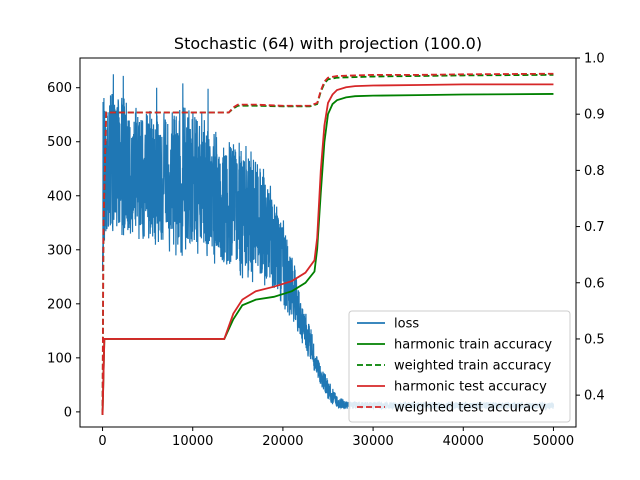 The width and height of the screenshot is (640, 480). I want to click on x-tick-label: 10000, so click(192, 441).